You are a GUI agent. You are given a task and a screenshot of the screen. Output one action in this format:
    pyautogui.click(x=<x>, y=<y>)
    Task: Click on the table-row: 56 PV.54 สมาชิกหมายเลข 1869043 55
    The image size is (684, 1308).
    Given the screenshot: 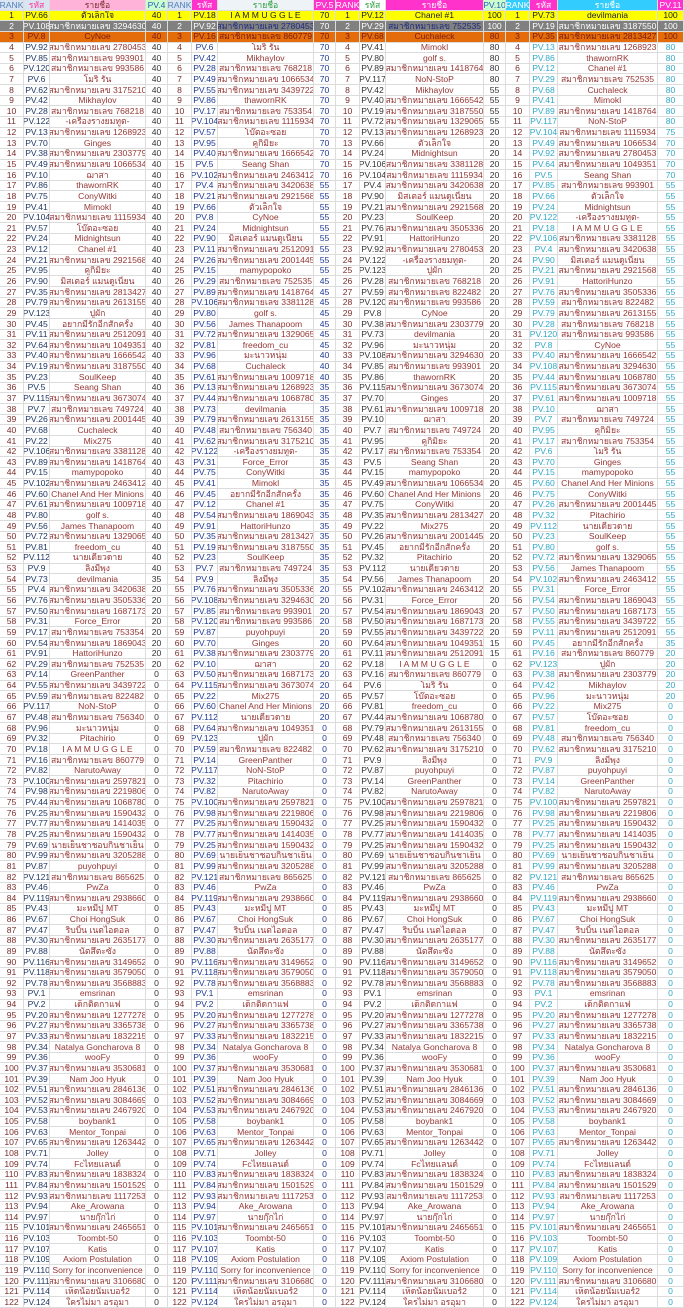 What is the action you would take?
    pyautogui.click(x=595, y=601)
    